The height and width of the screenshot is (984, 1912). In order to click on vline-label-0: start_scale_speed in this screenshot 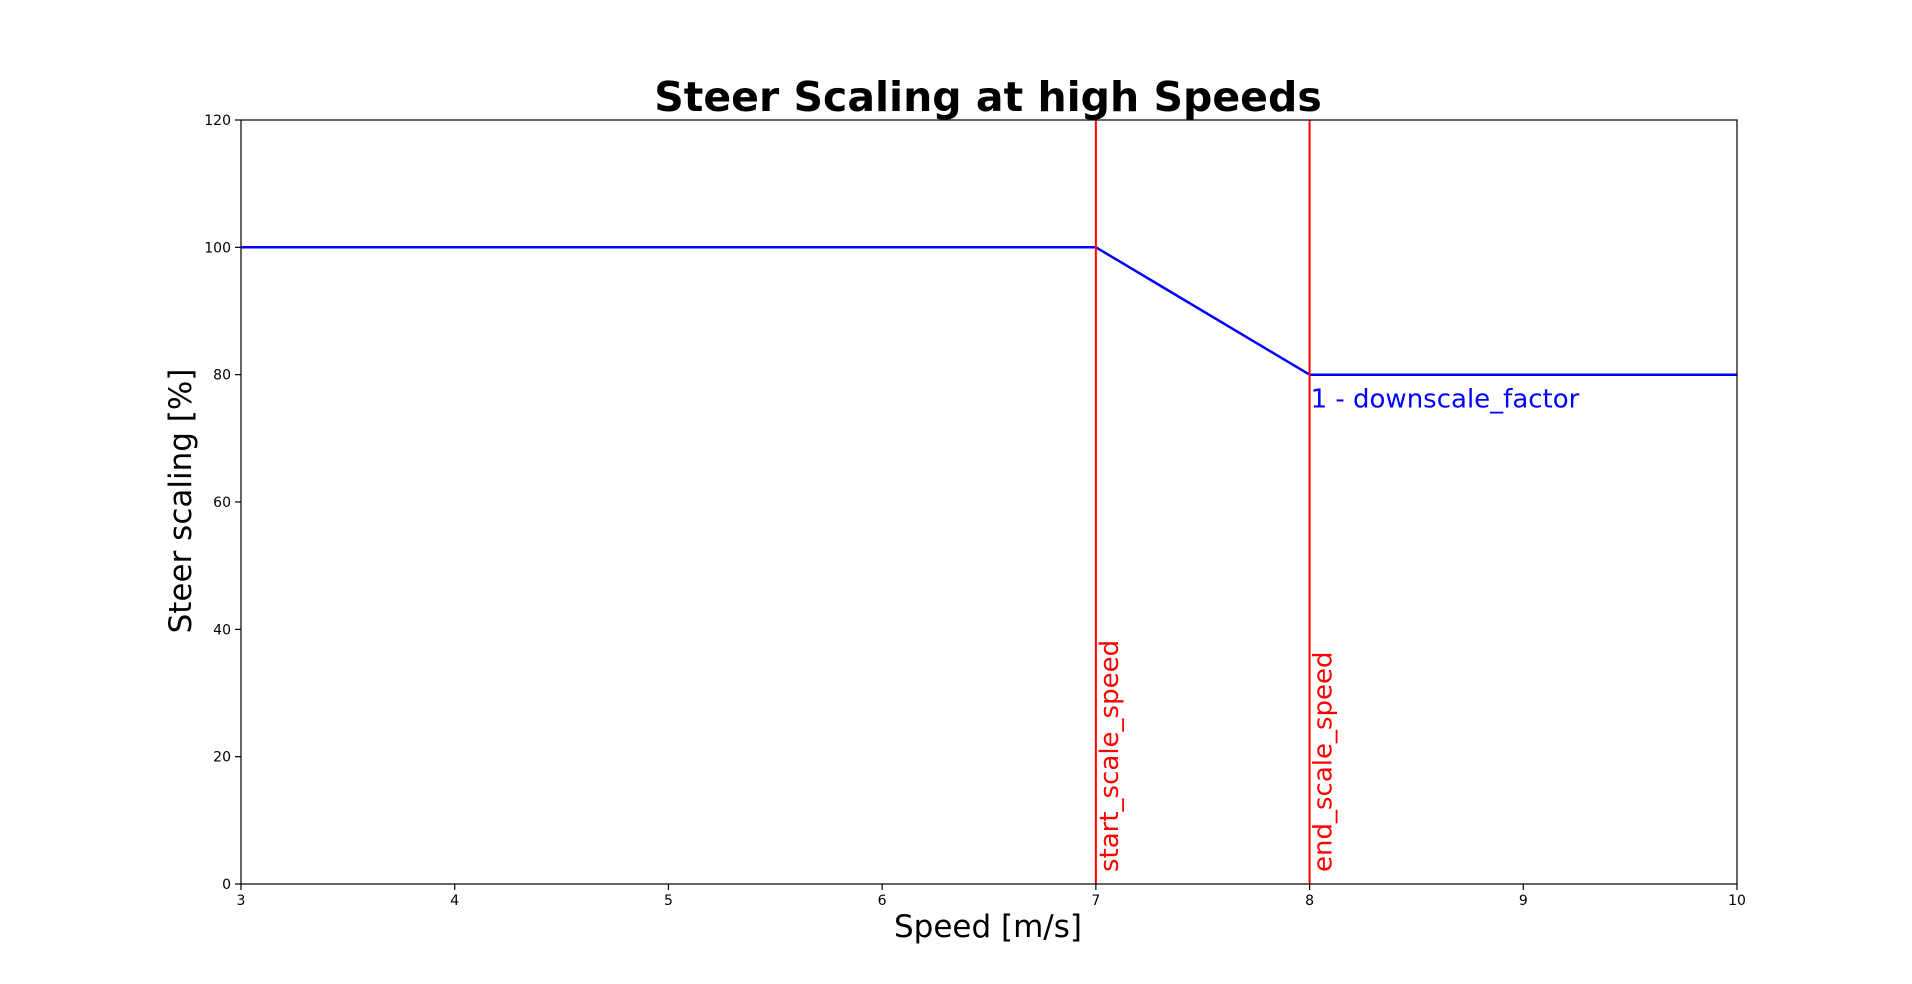, I will do `click(1110, 756)`.